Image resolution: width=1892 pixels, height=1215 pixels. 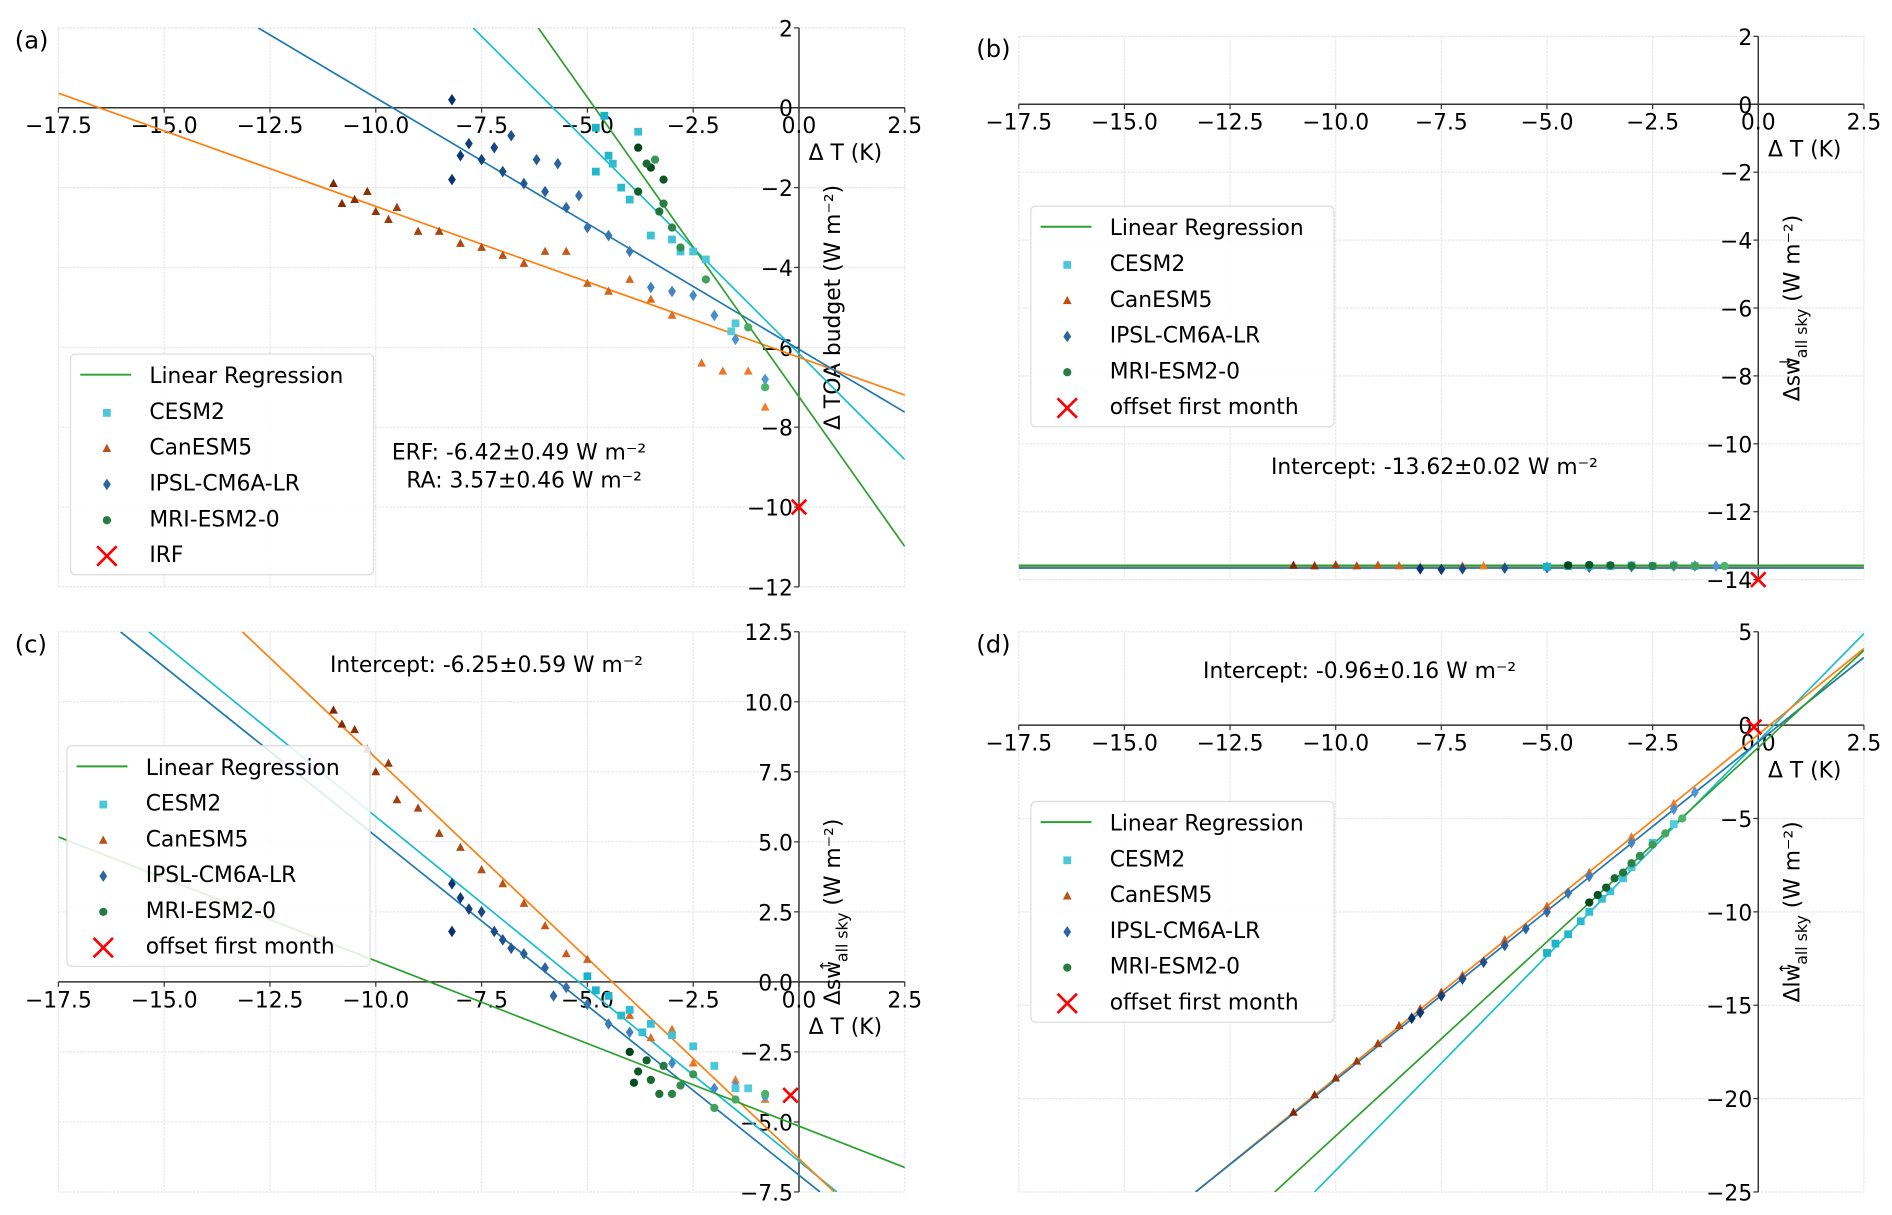 I want to click on y-axis-label: Δsw↓all sky (W m⁻²), so click(x=1794, y=308).